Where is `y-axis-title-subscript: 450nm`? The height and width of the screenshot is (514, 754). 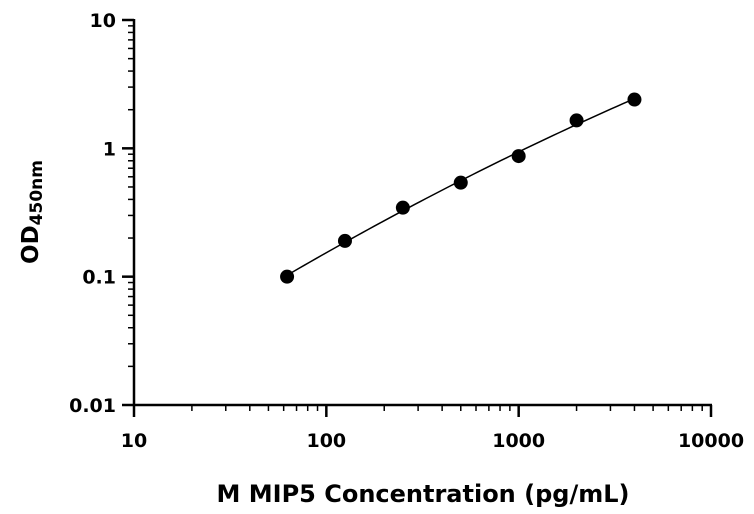
y-axis-title-subscript: 450nm is located at coordinates (37, 192).